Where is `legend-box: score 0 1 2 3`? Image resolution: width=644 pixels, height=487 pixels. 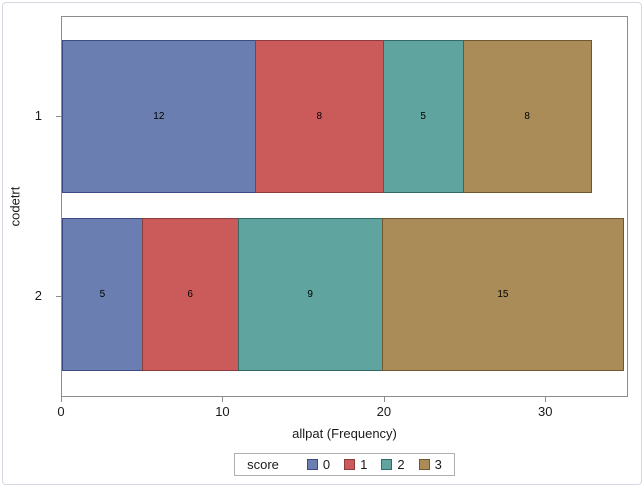 legend-box: score 0 1 2 3 is located at coordinates (344, 464).